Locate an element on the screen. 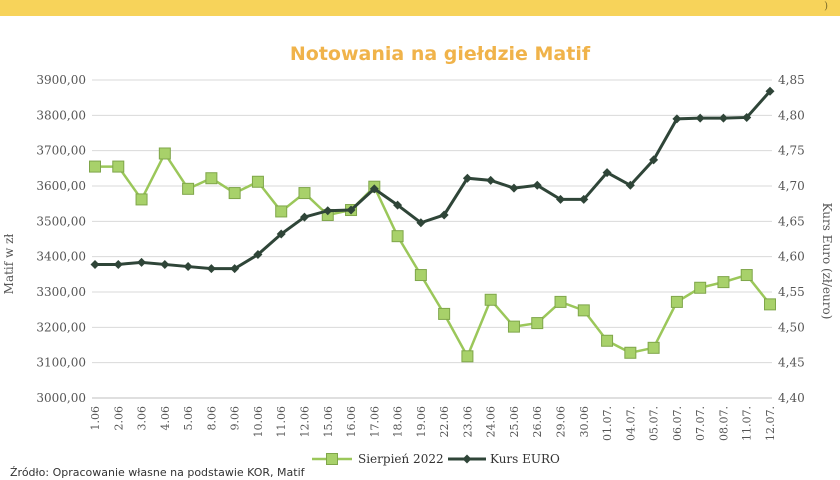  y-tick-label: 3800,00 is located at coordinates (61, 115).